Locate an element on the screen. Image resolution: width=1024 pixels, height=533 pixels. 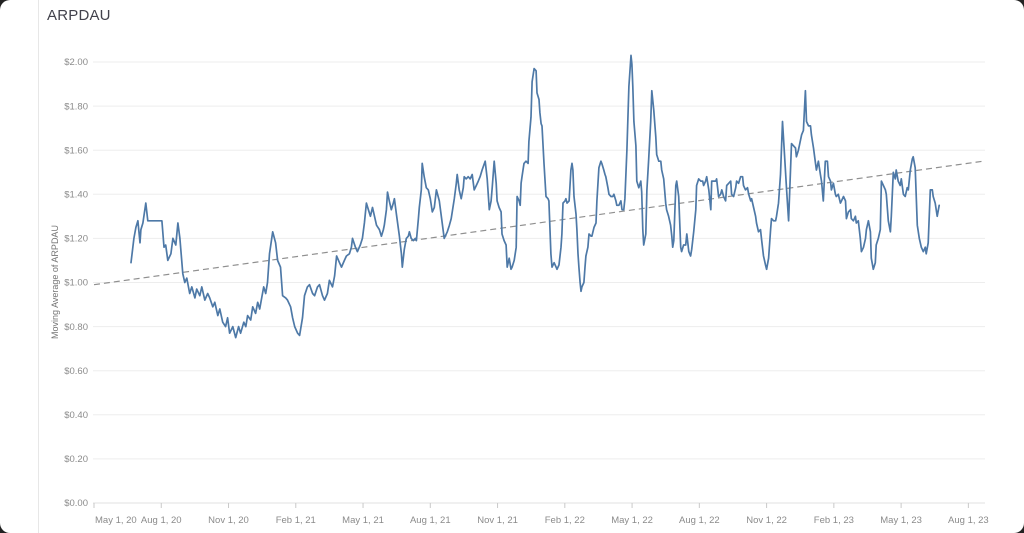
y-tick-label: $1.20 is located at coordinates (76, 239).